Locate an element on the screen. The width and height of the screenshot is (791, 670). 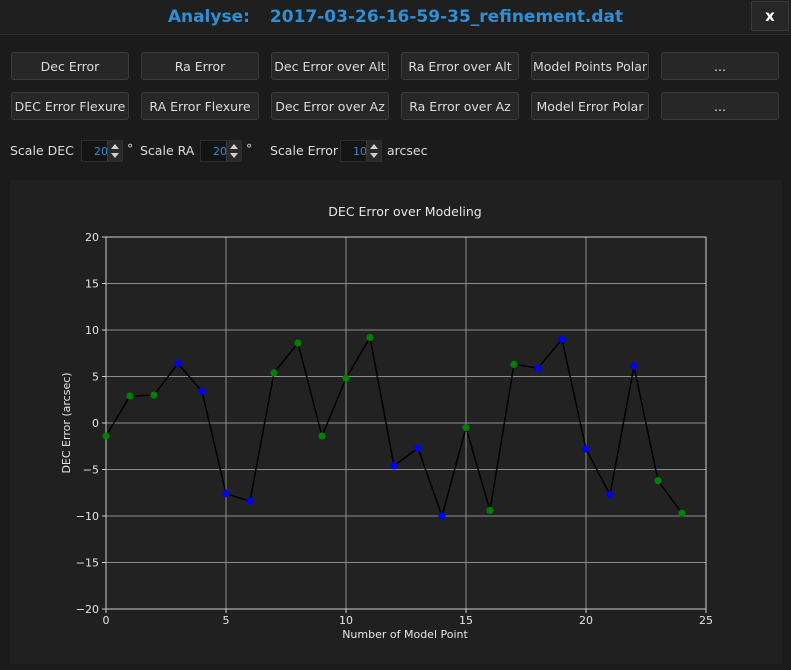
model-points-polar-button: Model Points Polar is located at coordinates (590, 66).